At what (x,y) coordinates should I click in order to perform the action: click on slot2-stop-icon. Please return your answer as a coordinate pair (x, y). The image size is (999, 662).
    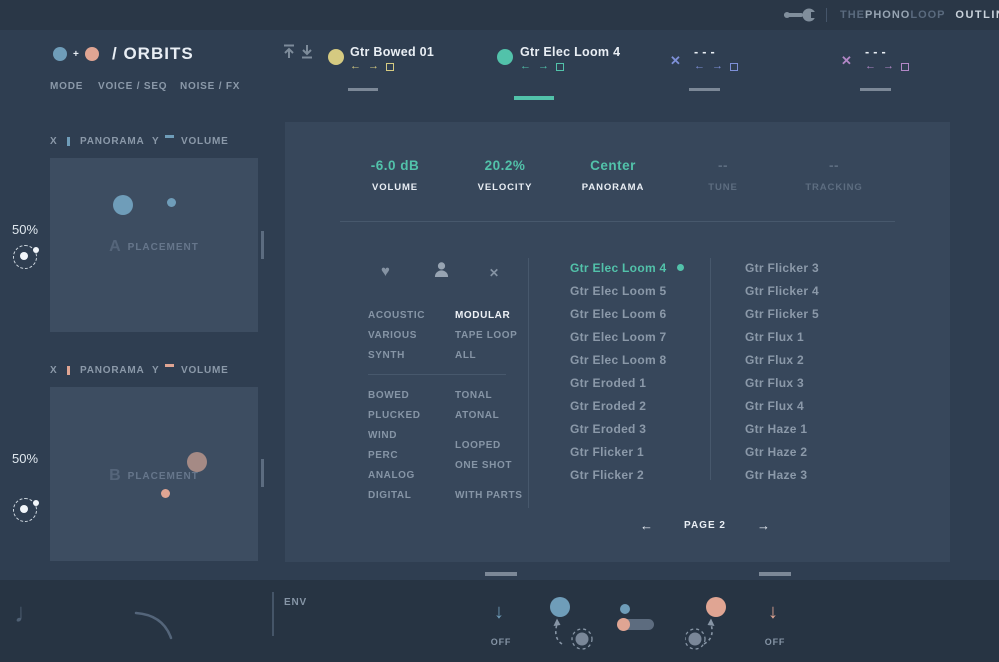
    Looking at the image, I should click on (560, 66).